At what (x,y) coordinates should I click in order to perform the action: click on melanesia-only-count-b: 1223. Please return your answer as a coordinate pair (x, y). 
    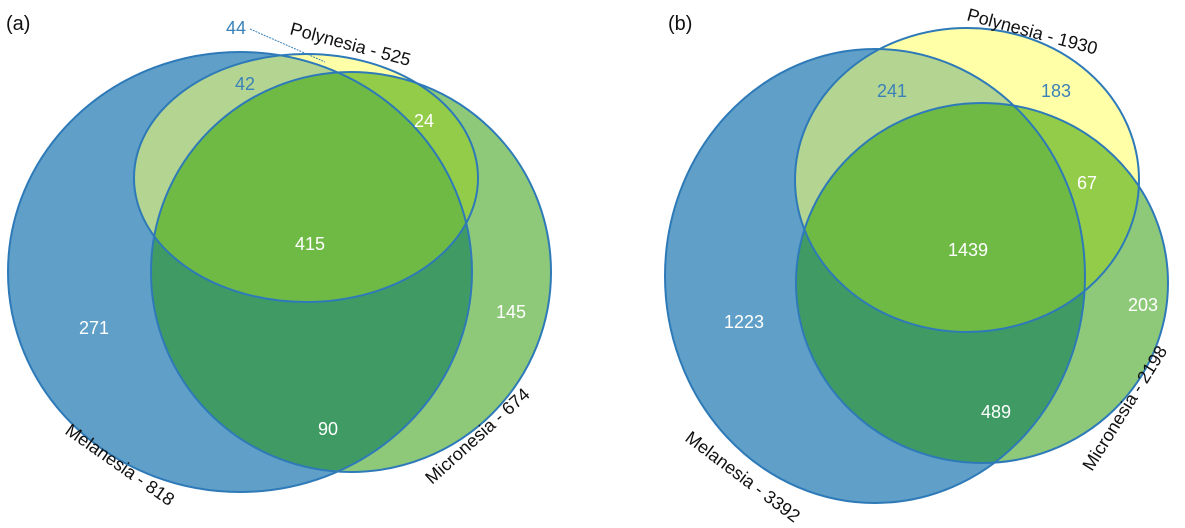
    Looking at the image, I should click on (744, 322).